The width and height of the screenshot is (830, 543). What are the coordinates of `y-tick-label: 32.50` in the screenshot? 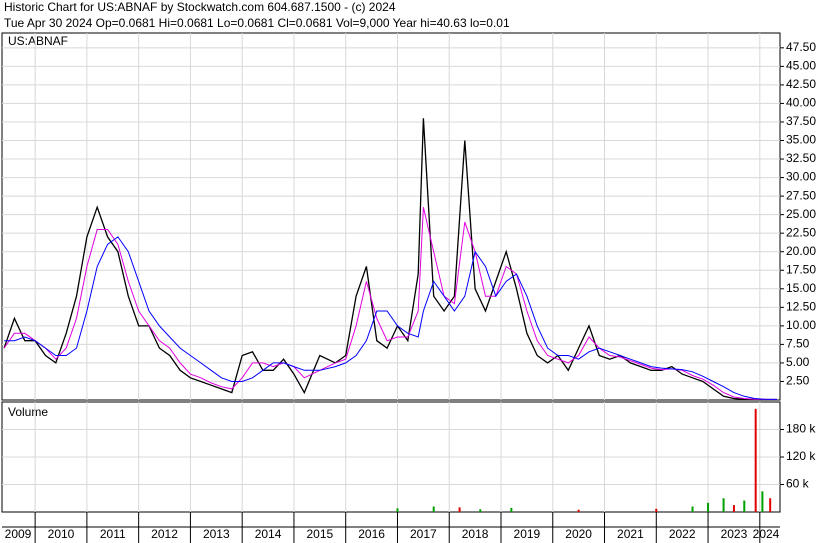 It's located at (801, 158).